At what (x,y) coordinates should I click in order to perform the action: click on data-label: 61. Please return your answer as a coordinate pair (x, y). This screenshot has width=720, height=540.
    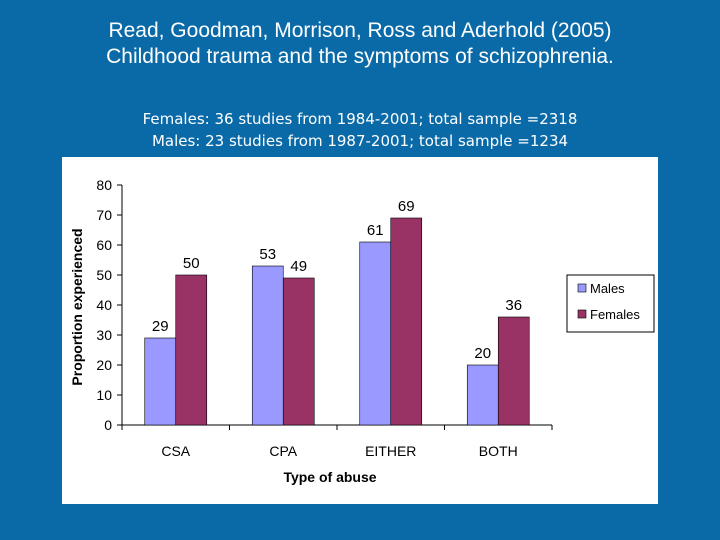
    Looking at the image, I should click on (375, 230).